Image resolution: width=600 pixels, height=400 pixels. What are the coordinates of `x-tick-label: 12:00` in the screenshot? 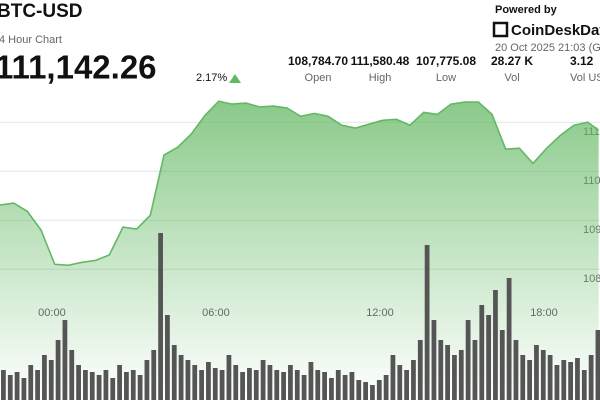 It's located at (380, 313).